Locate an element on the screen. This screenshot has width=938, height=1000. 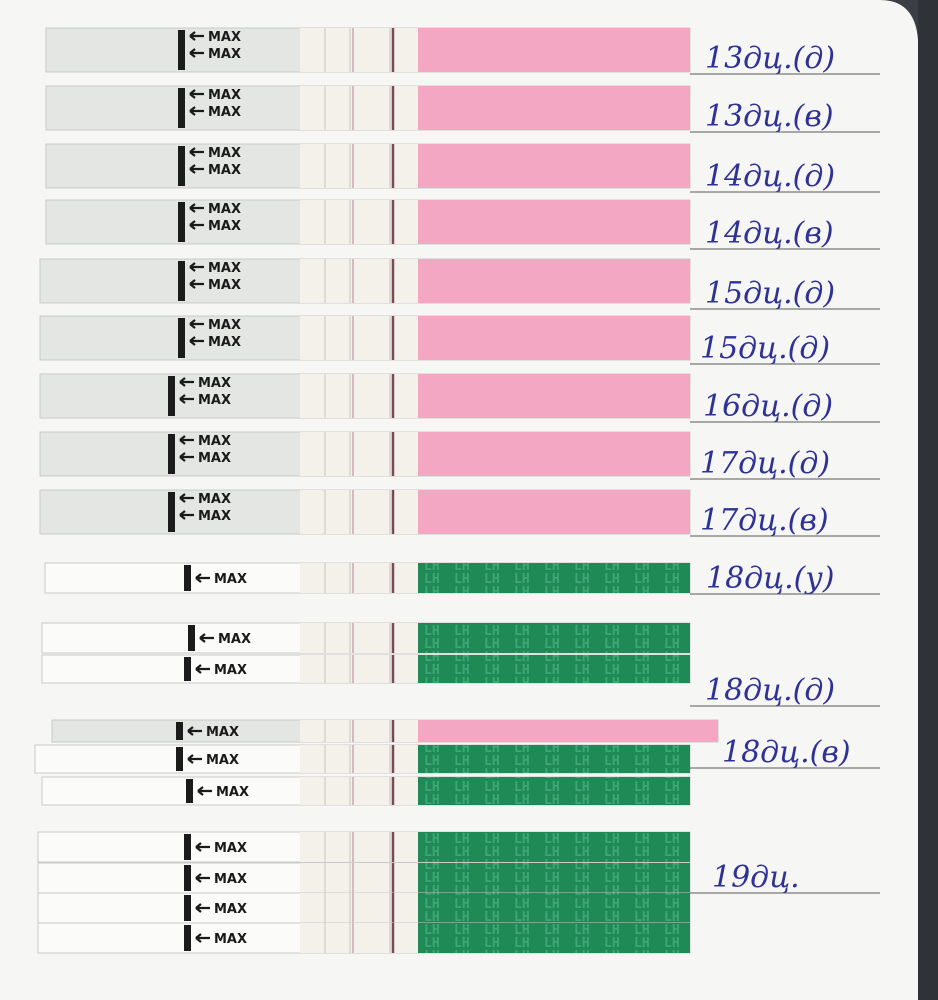
handwritten-label: 14дц.(в) is located at coordinates (769, 233).